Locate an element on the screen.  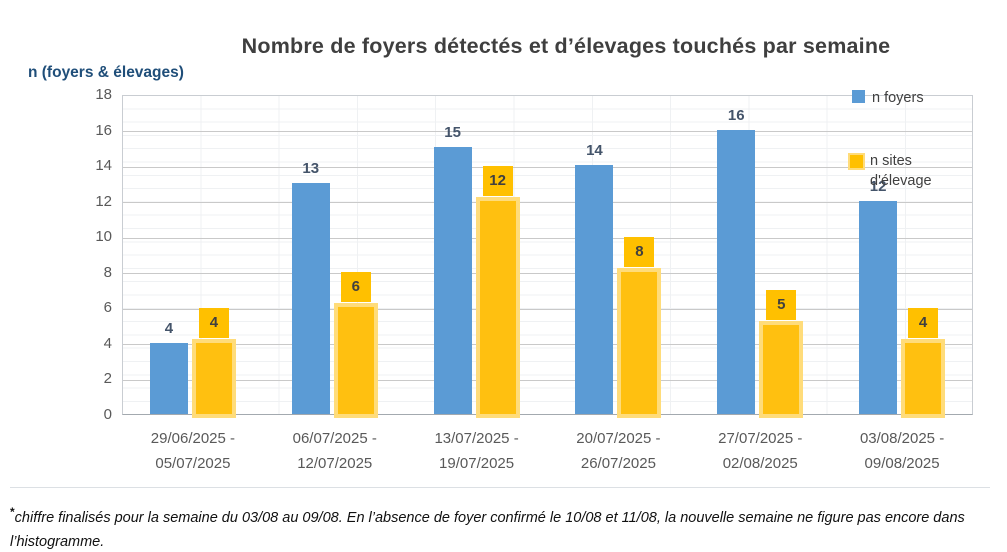
sites-legend-swatch-icon is located at coordinates (856, 161).